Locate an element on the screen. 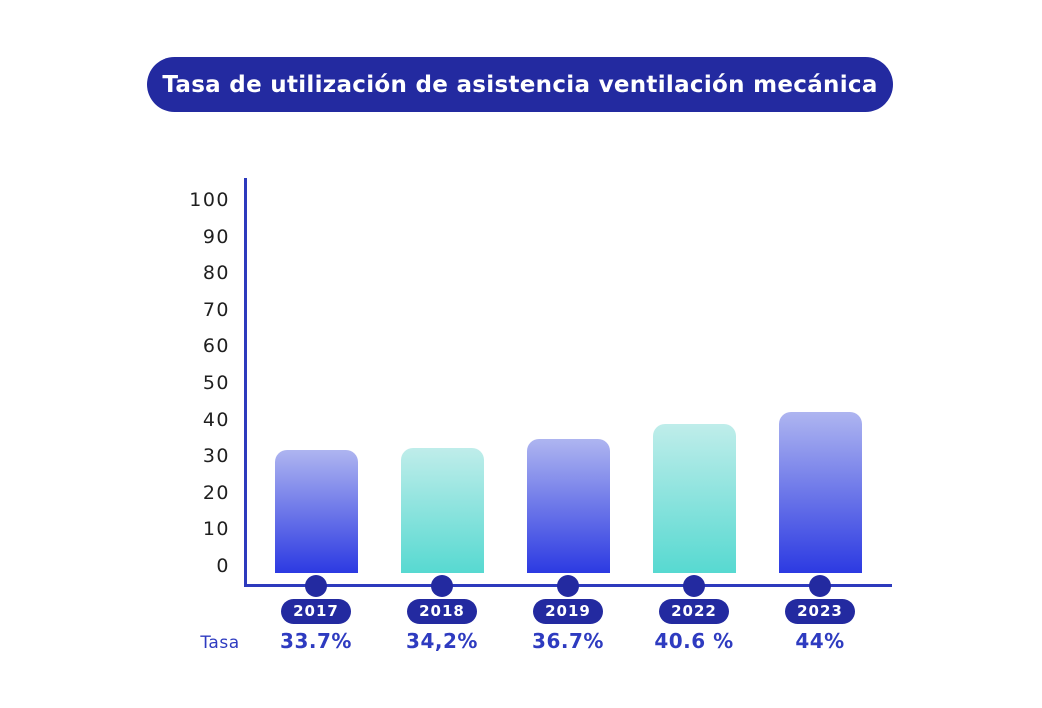 This screenshot has height=708, width=1042. axis-dot-2019 is located at coordinates (568, 586).